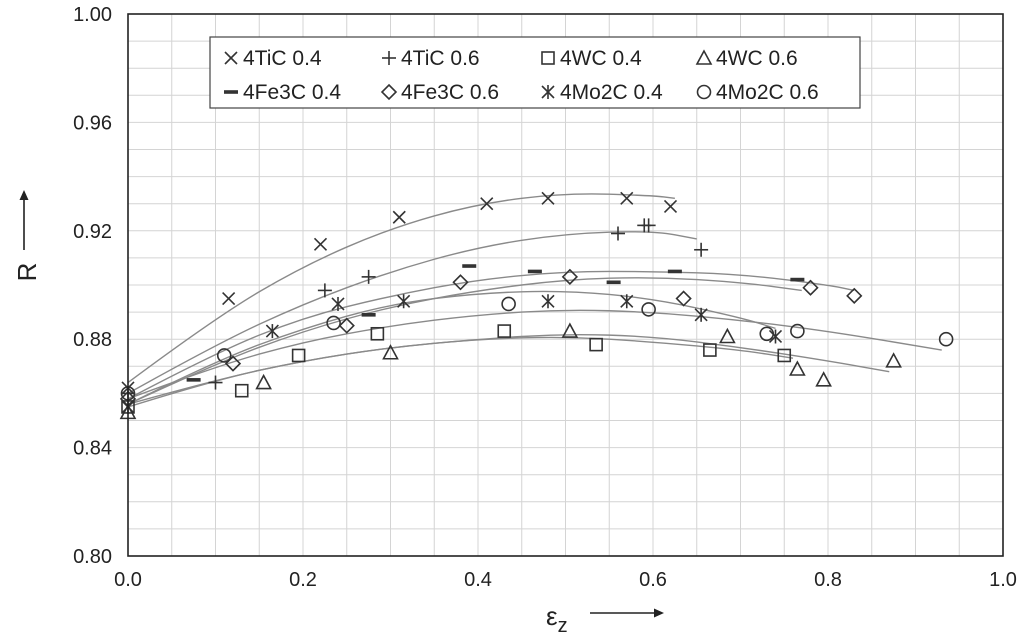  I want to click on x-tick-label: 0.4, so click(478, 580).